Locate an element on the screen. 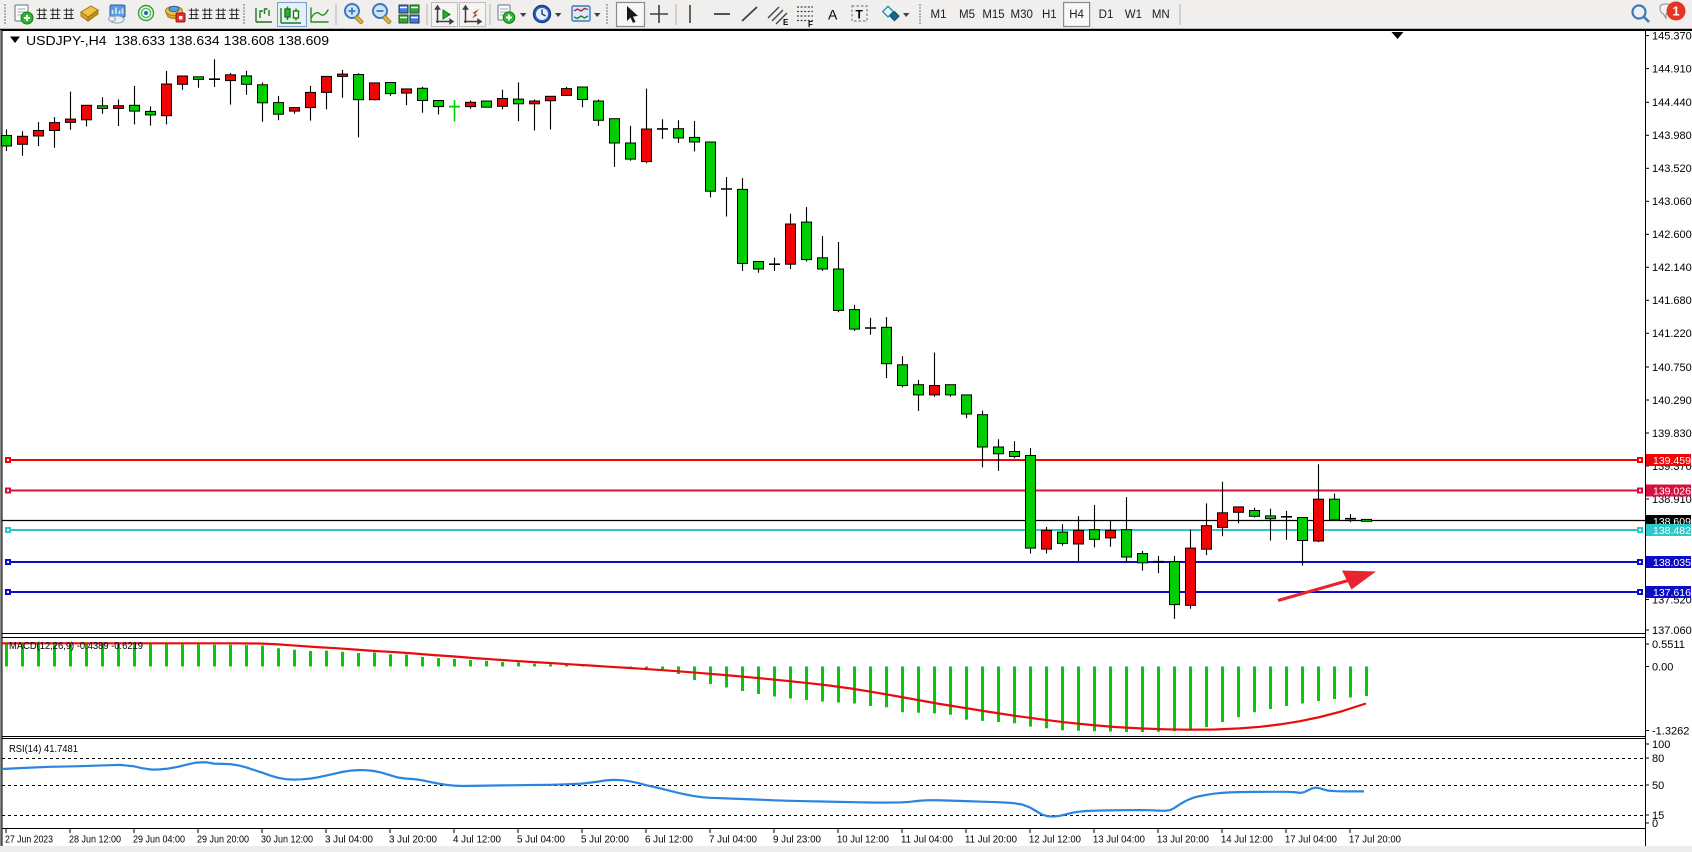  svg-text: H4 is located at coordinates (1076, 15).